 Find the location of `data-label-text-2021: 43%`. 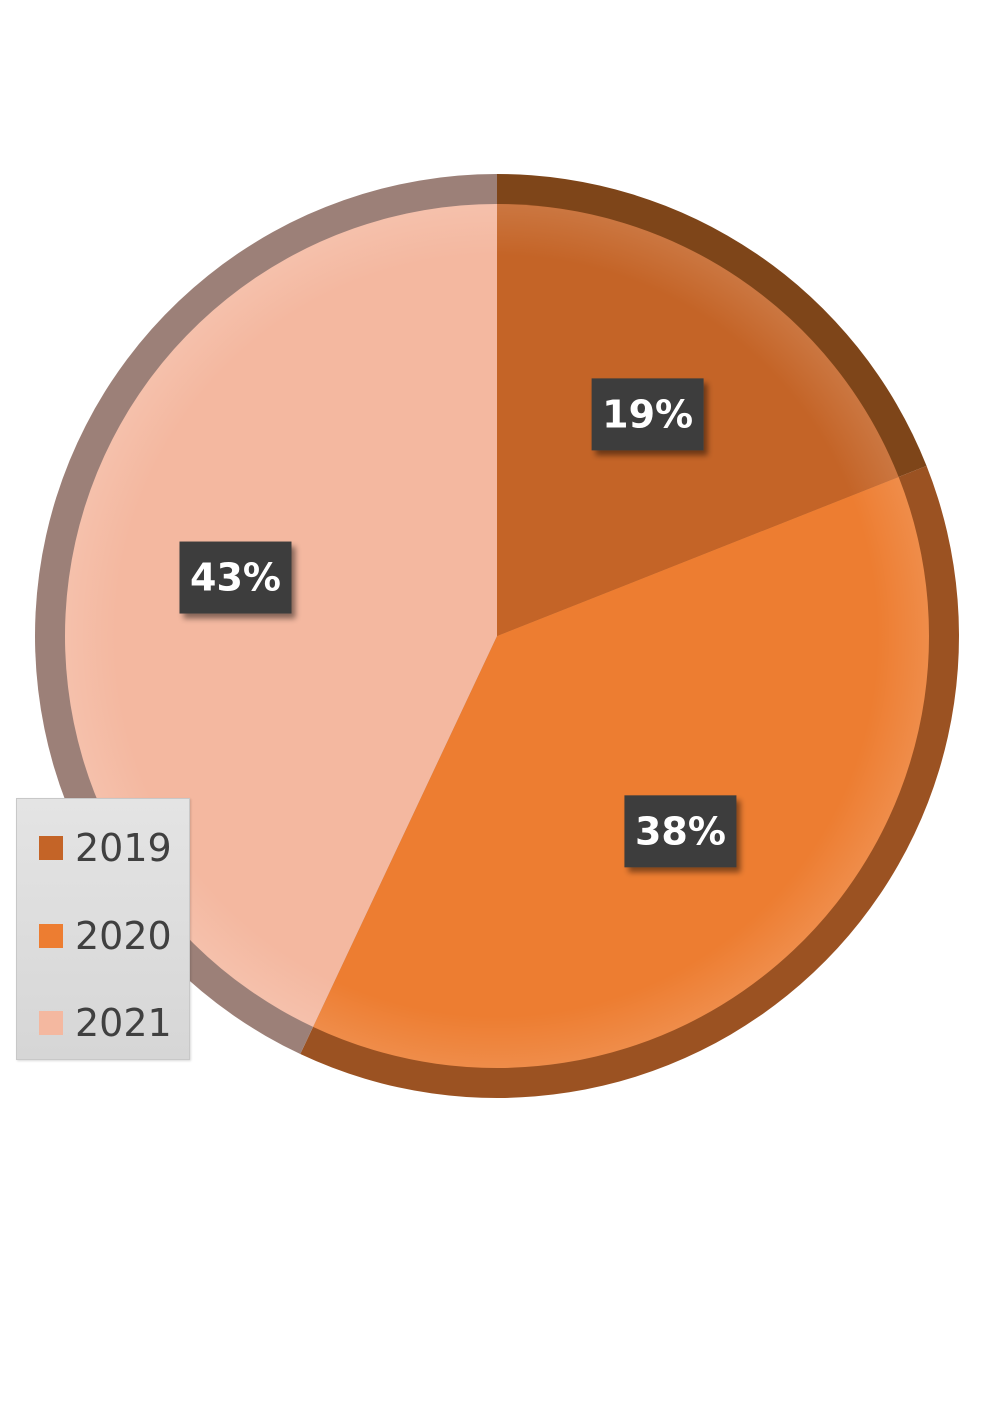

data-label-text-2021: 43% is located at coordinates (235, 578).